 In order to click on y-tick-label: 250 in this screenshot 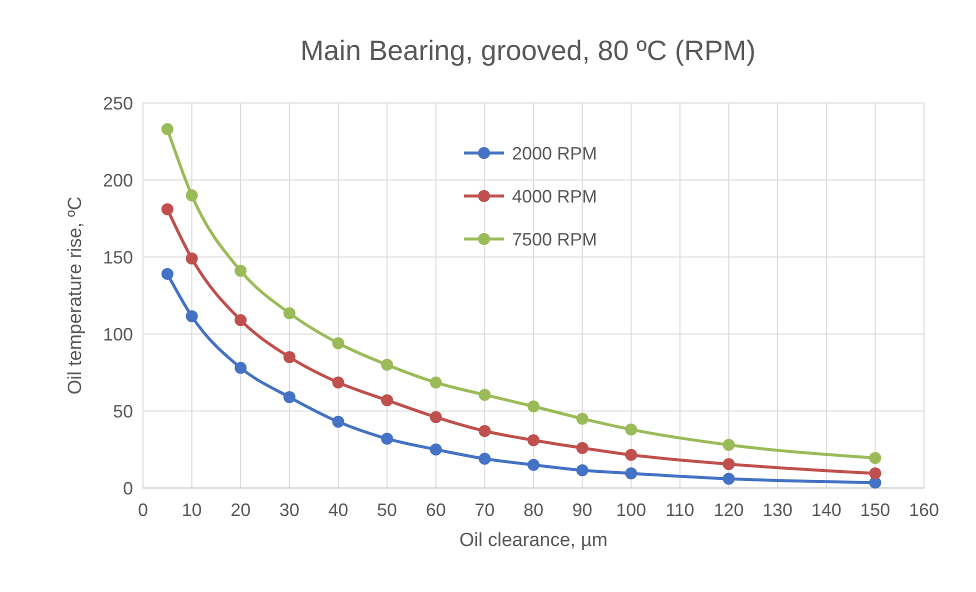, I will do `click(117, 103)`.